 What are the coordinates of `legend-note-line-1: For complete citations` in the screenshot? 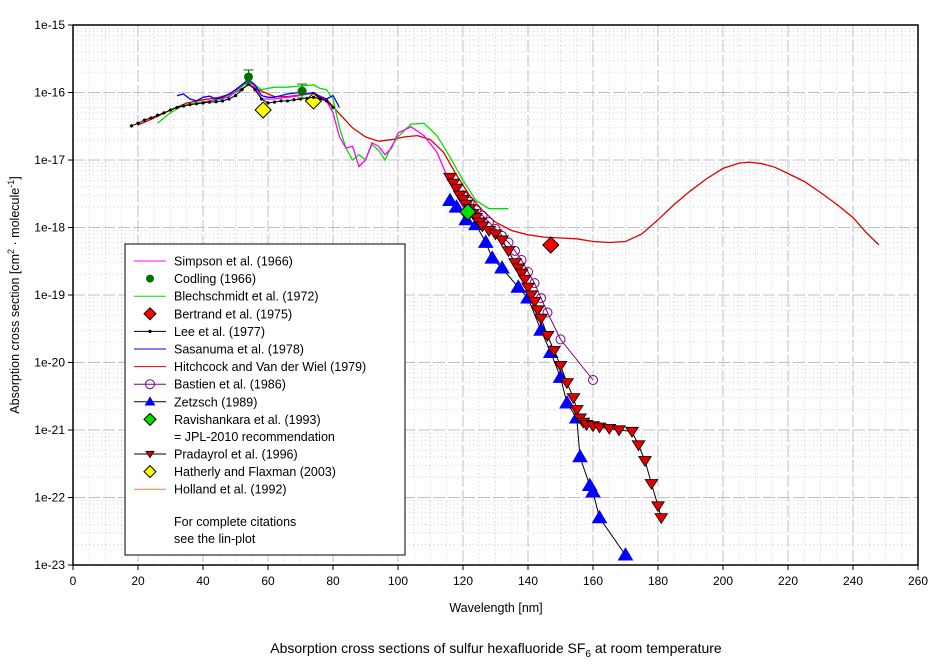 It's located at (235, 522).